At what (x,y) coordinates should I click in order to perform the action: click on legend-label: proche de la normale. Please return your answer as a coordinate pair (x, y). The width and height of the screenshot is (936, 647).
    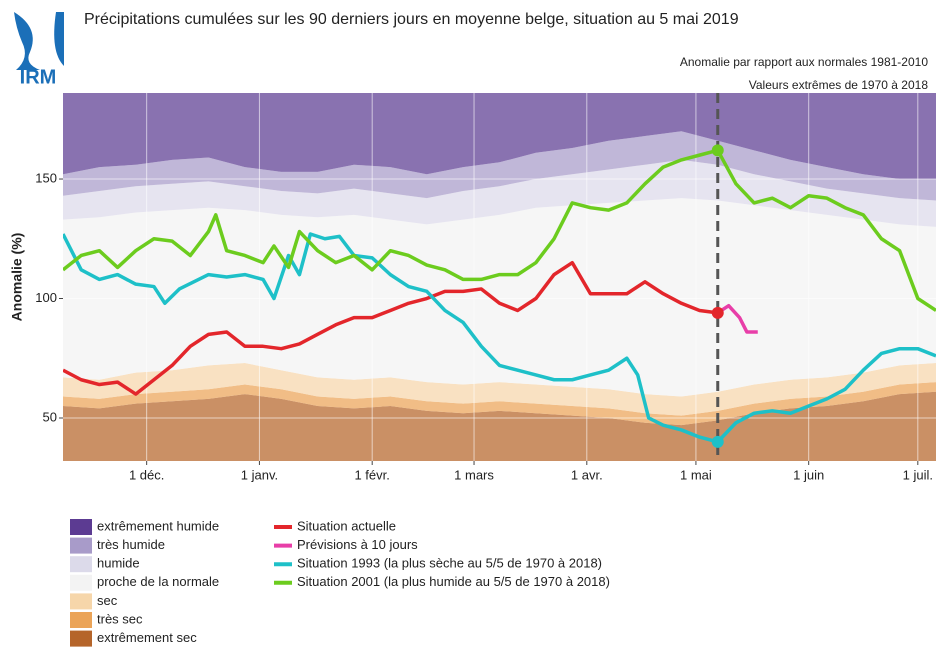
    Looking at the image, I should click on (158, 581).